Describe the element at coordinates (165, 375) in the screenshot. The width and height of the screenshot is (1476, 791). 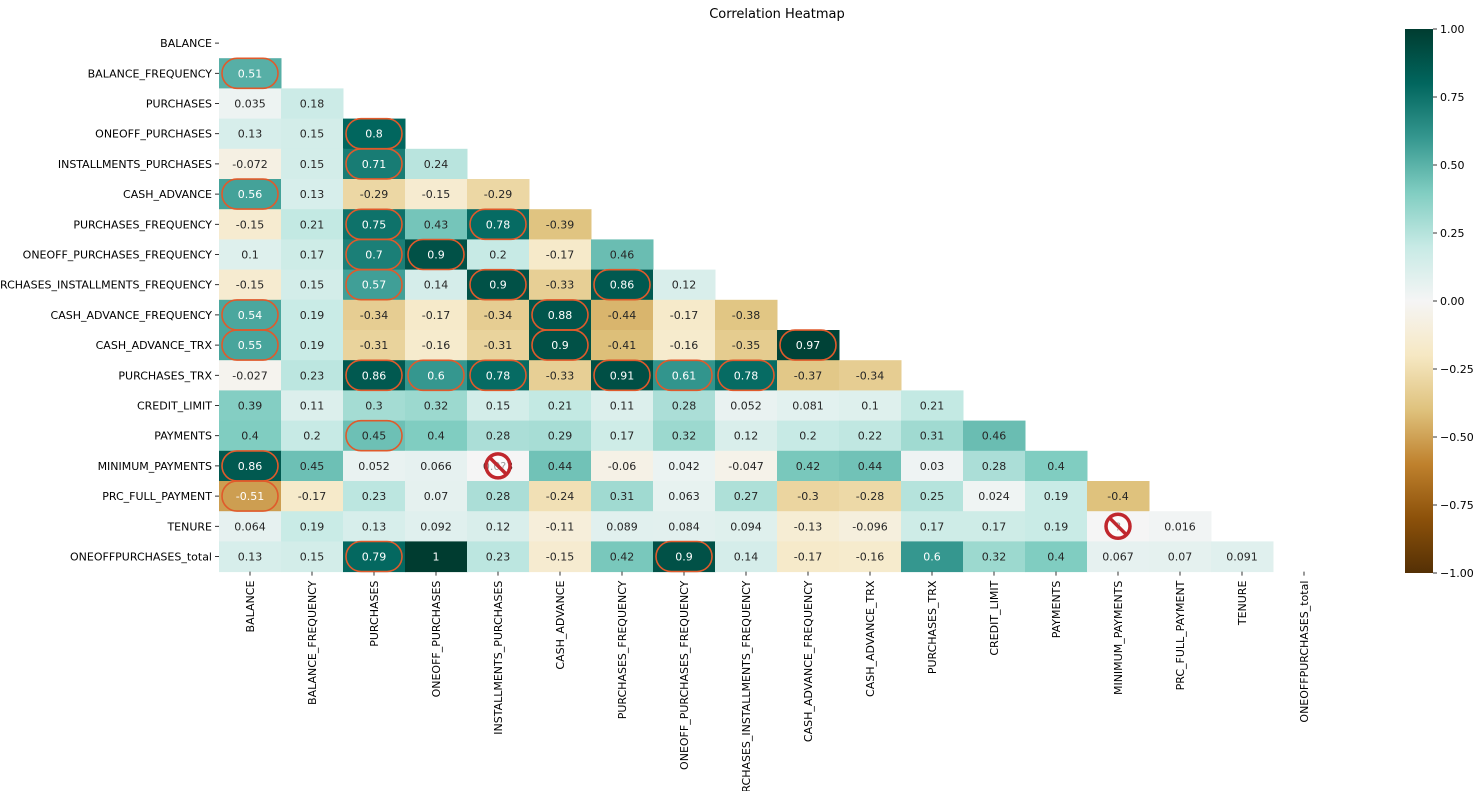
I see `y-tick-label: PURCHASES_TRX` at that location.